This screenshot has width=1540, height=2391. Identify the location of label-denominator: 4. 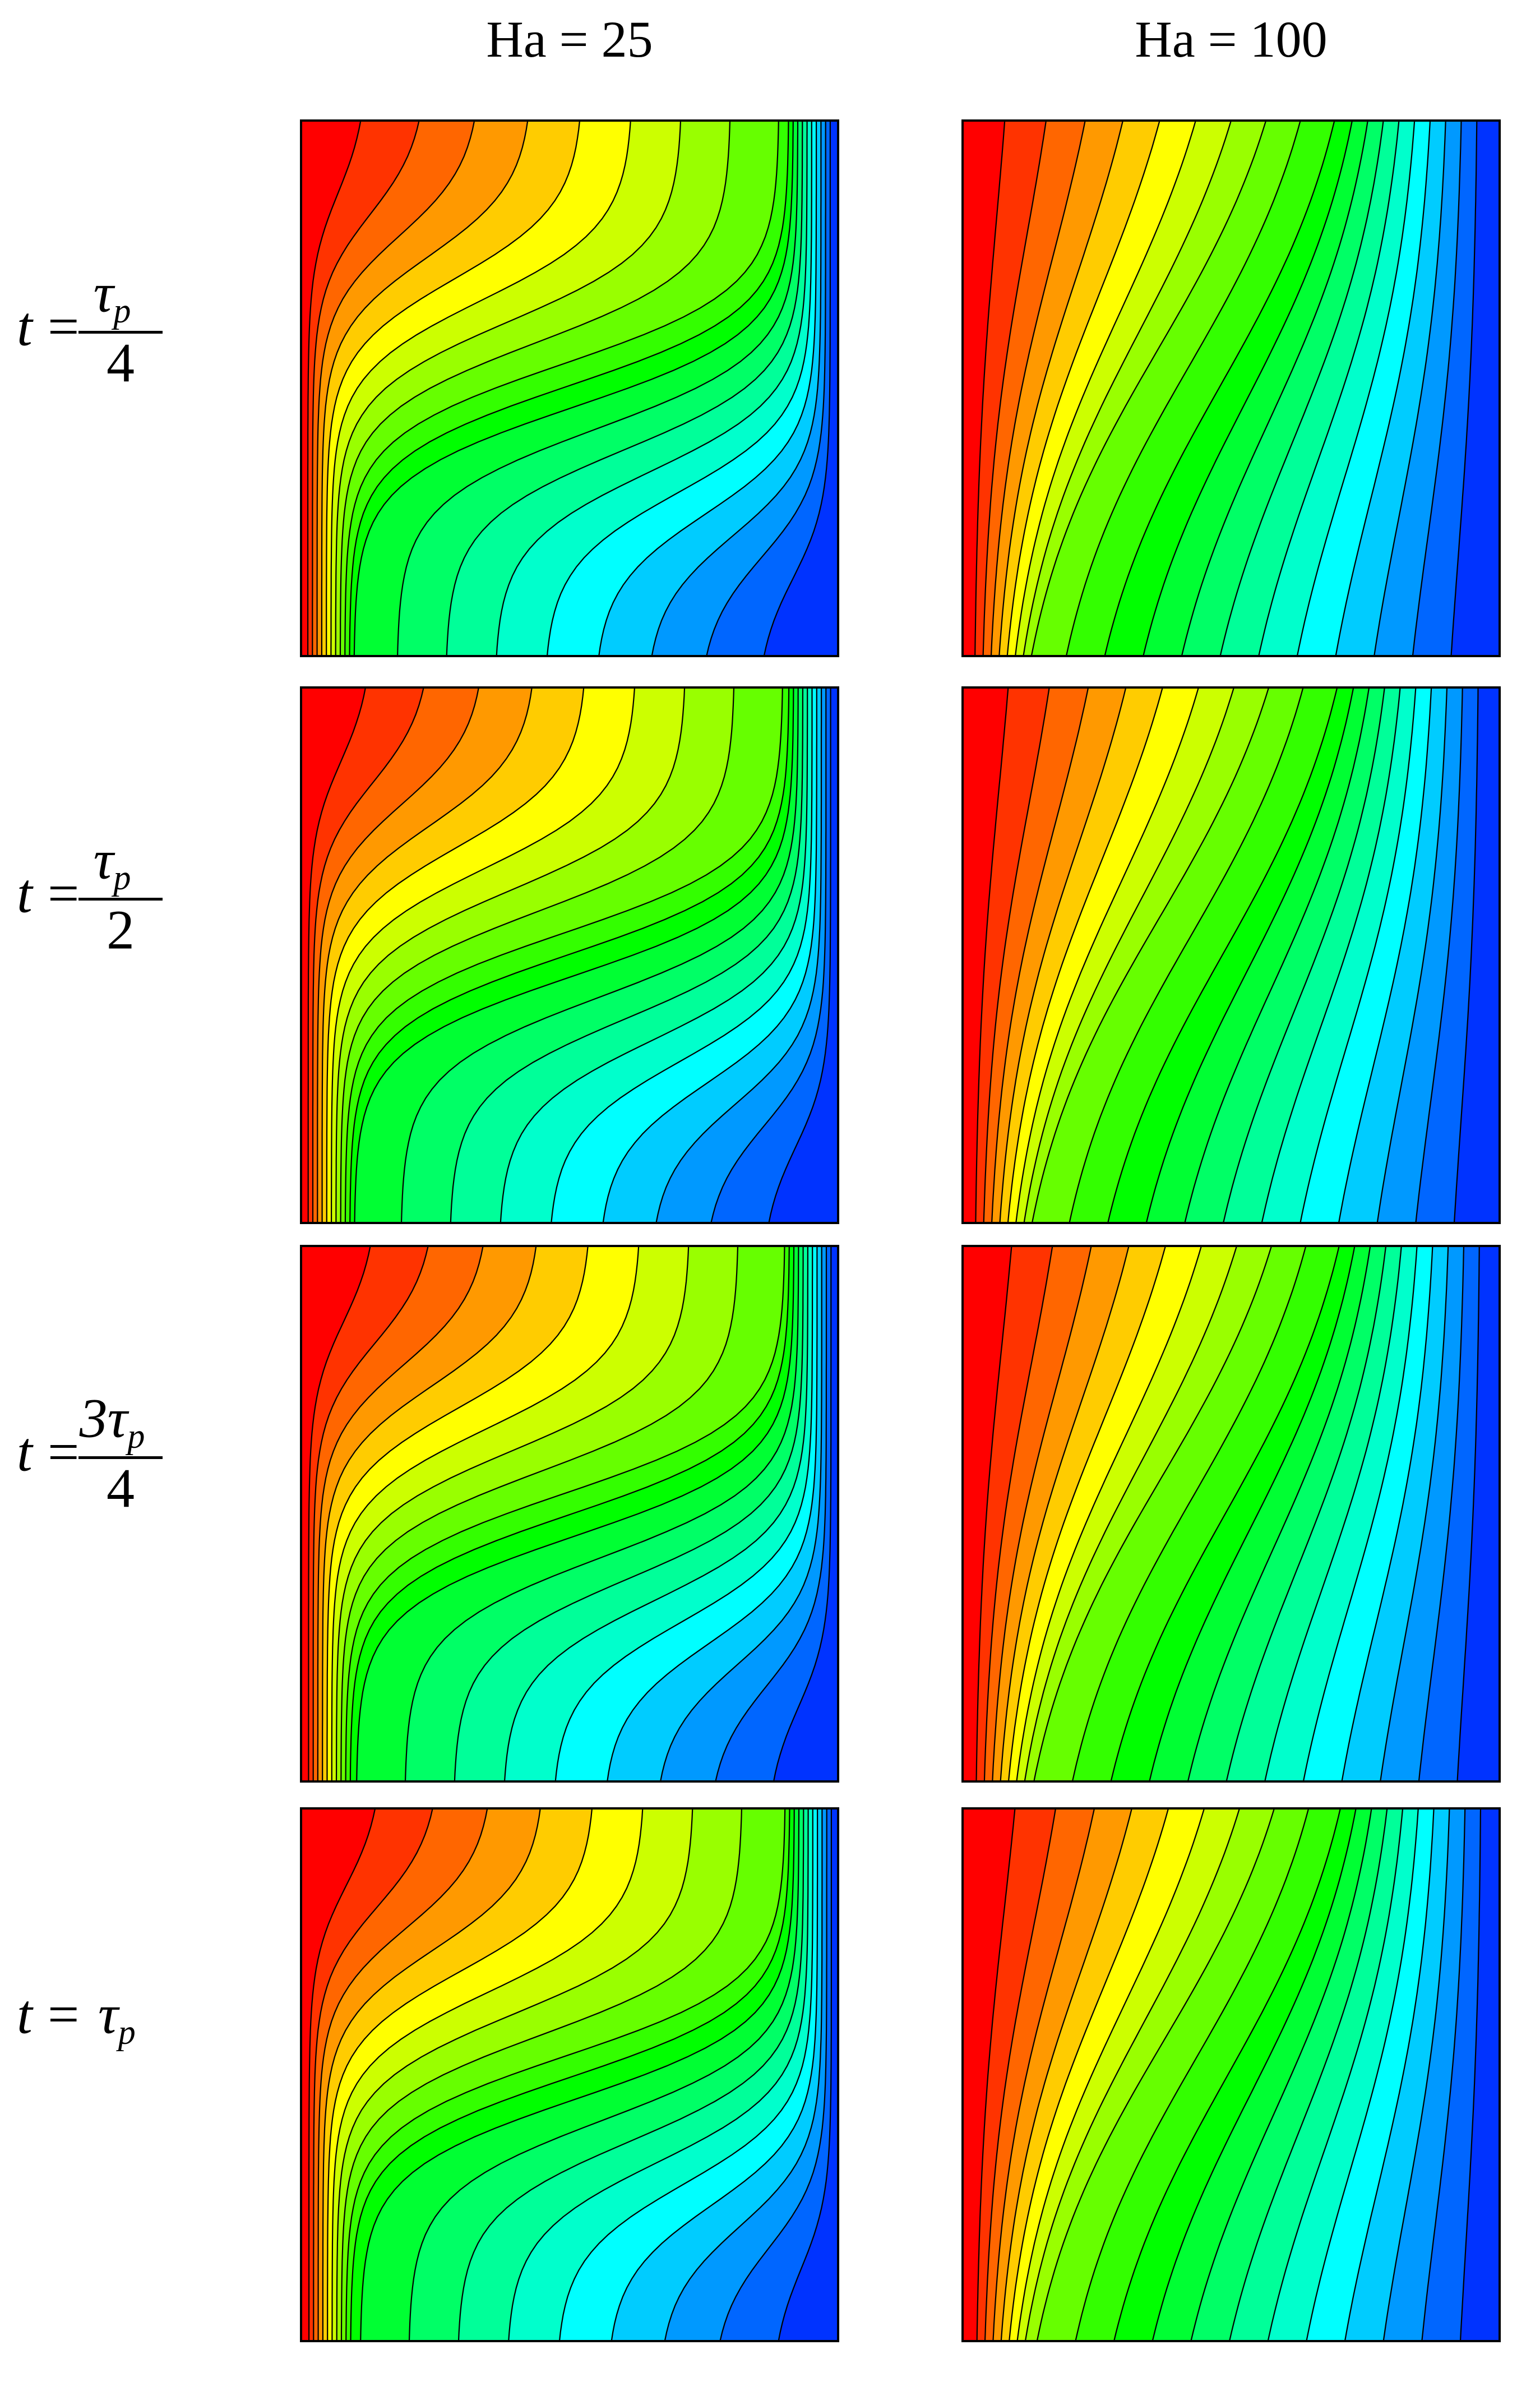
(121, 1488).